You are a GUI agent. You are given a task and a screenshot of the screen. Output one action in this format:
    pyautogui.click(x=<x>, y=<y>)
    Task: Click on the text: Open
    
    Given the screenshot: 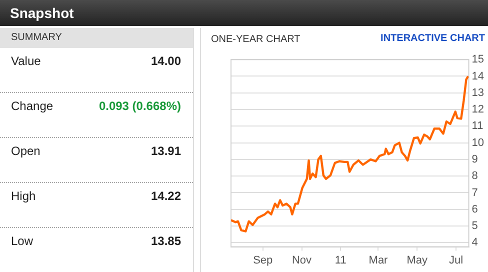 What is the action you would take?
    pyautogui.click(x=25, y=151)
    